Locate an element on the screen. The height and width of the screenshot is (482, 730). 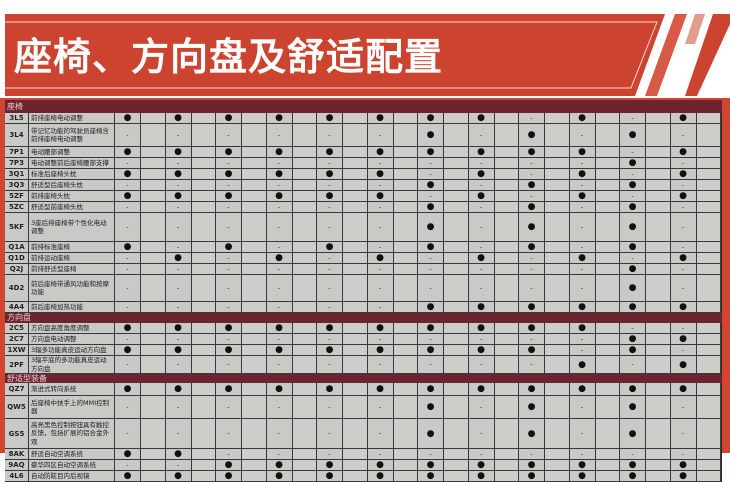
option-code: 3L5 is located at coordinates (17, 118).